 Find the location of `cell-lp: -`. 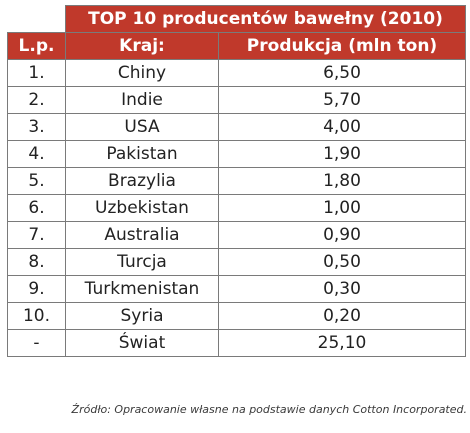

cell-lp: - is located at coordinates (36, 343).